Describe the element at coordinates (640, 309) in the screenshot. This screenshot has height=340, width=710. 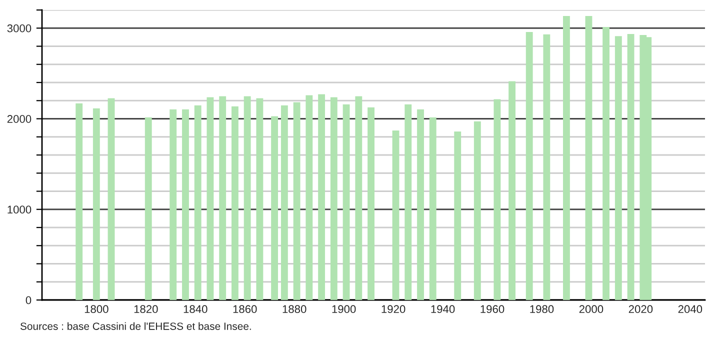
I see `x-tick-label: 2020` at that location.